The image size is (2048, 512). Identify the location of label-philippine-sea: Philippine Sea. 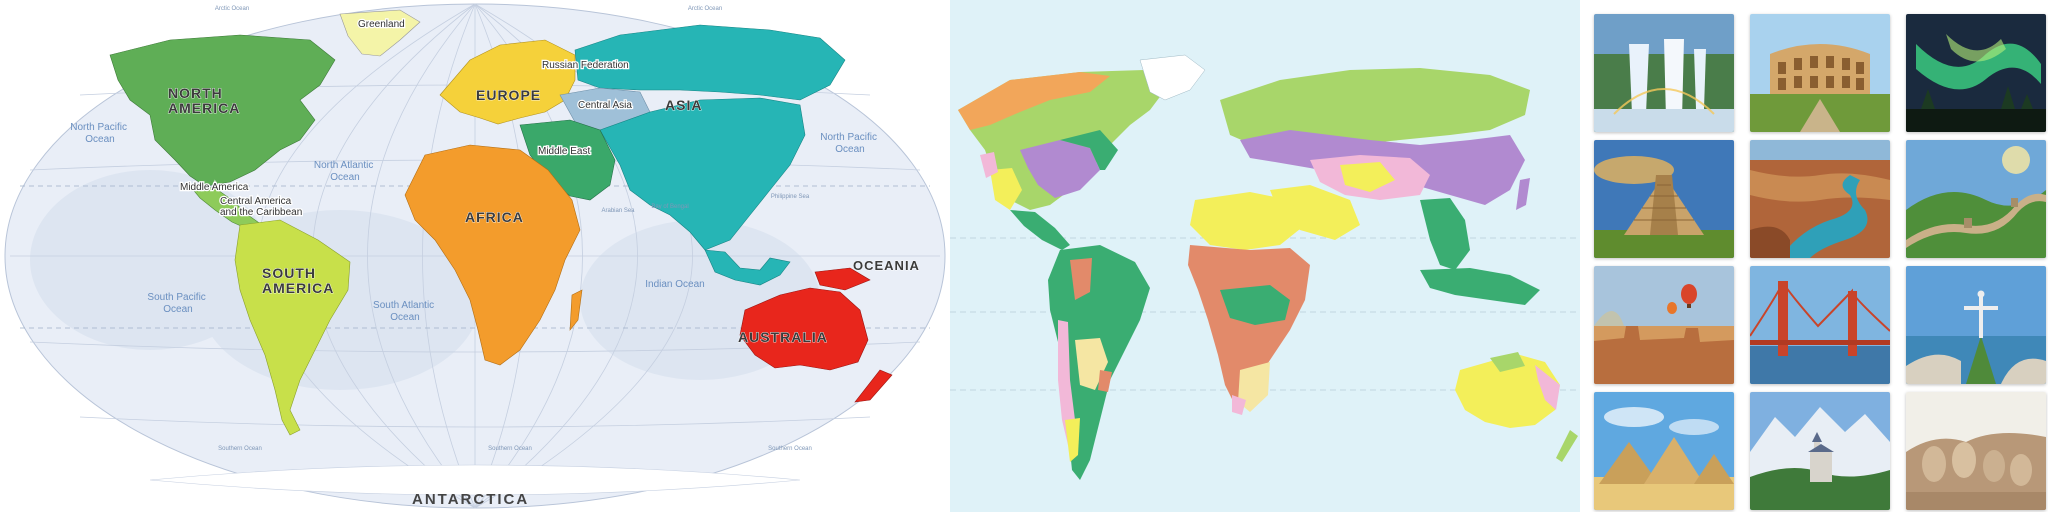
(790, 197).